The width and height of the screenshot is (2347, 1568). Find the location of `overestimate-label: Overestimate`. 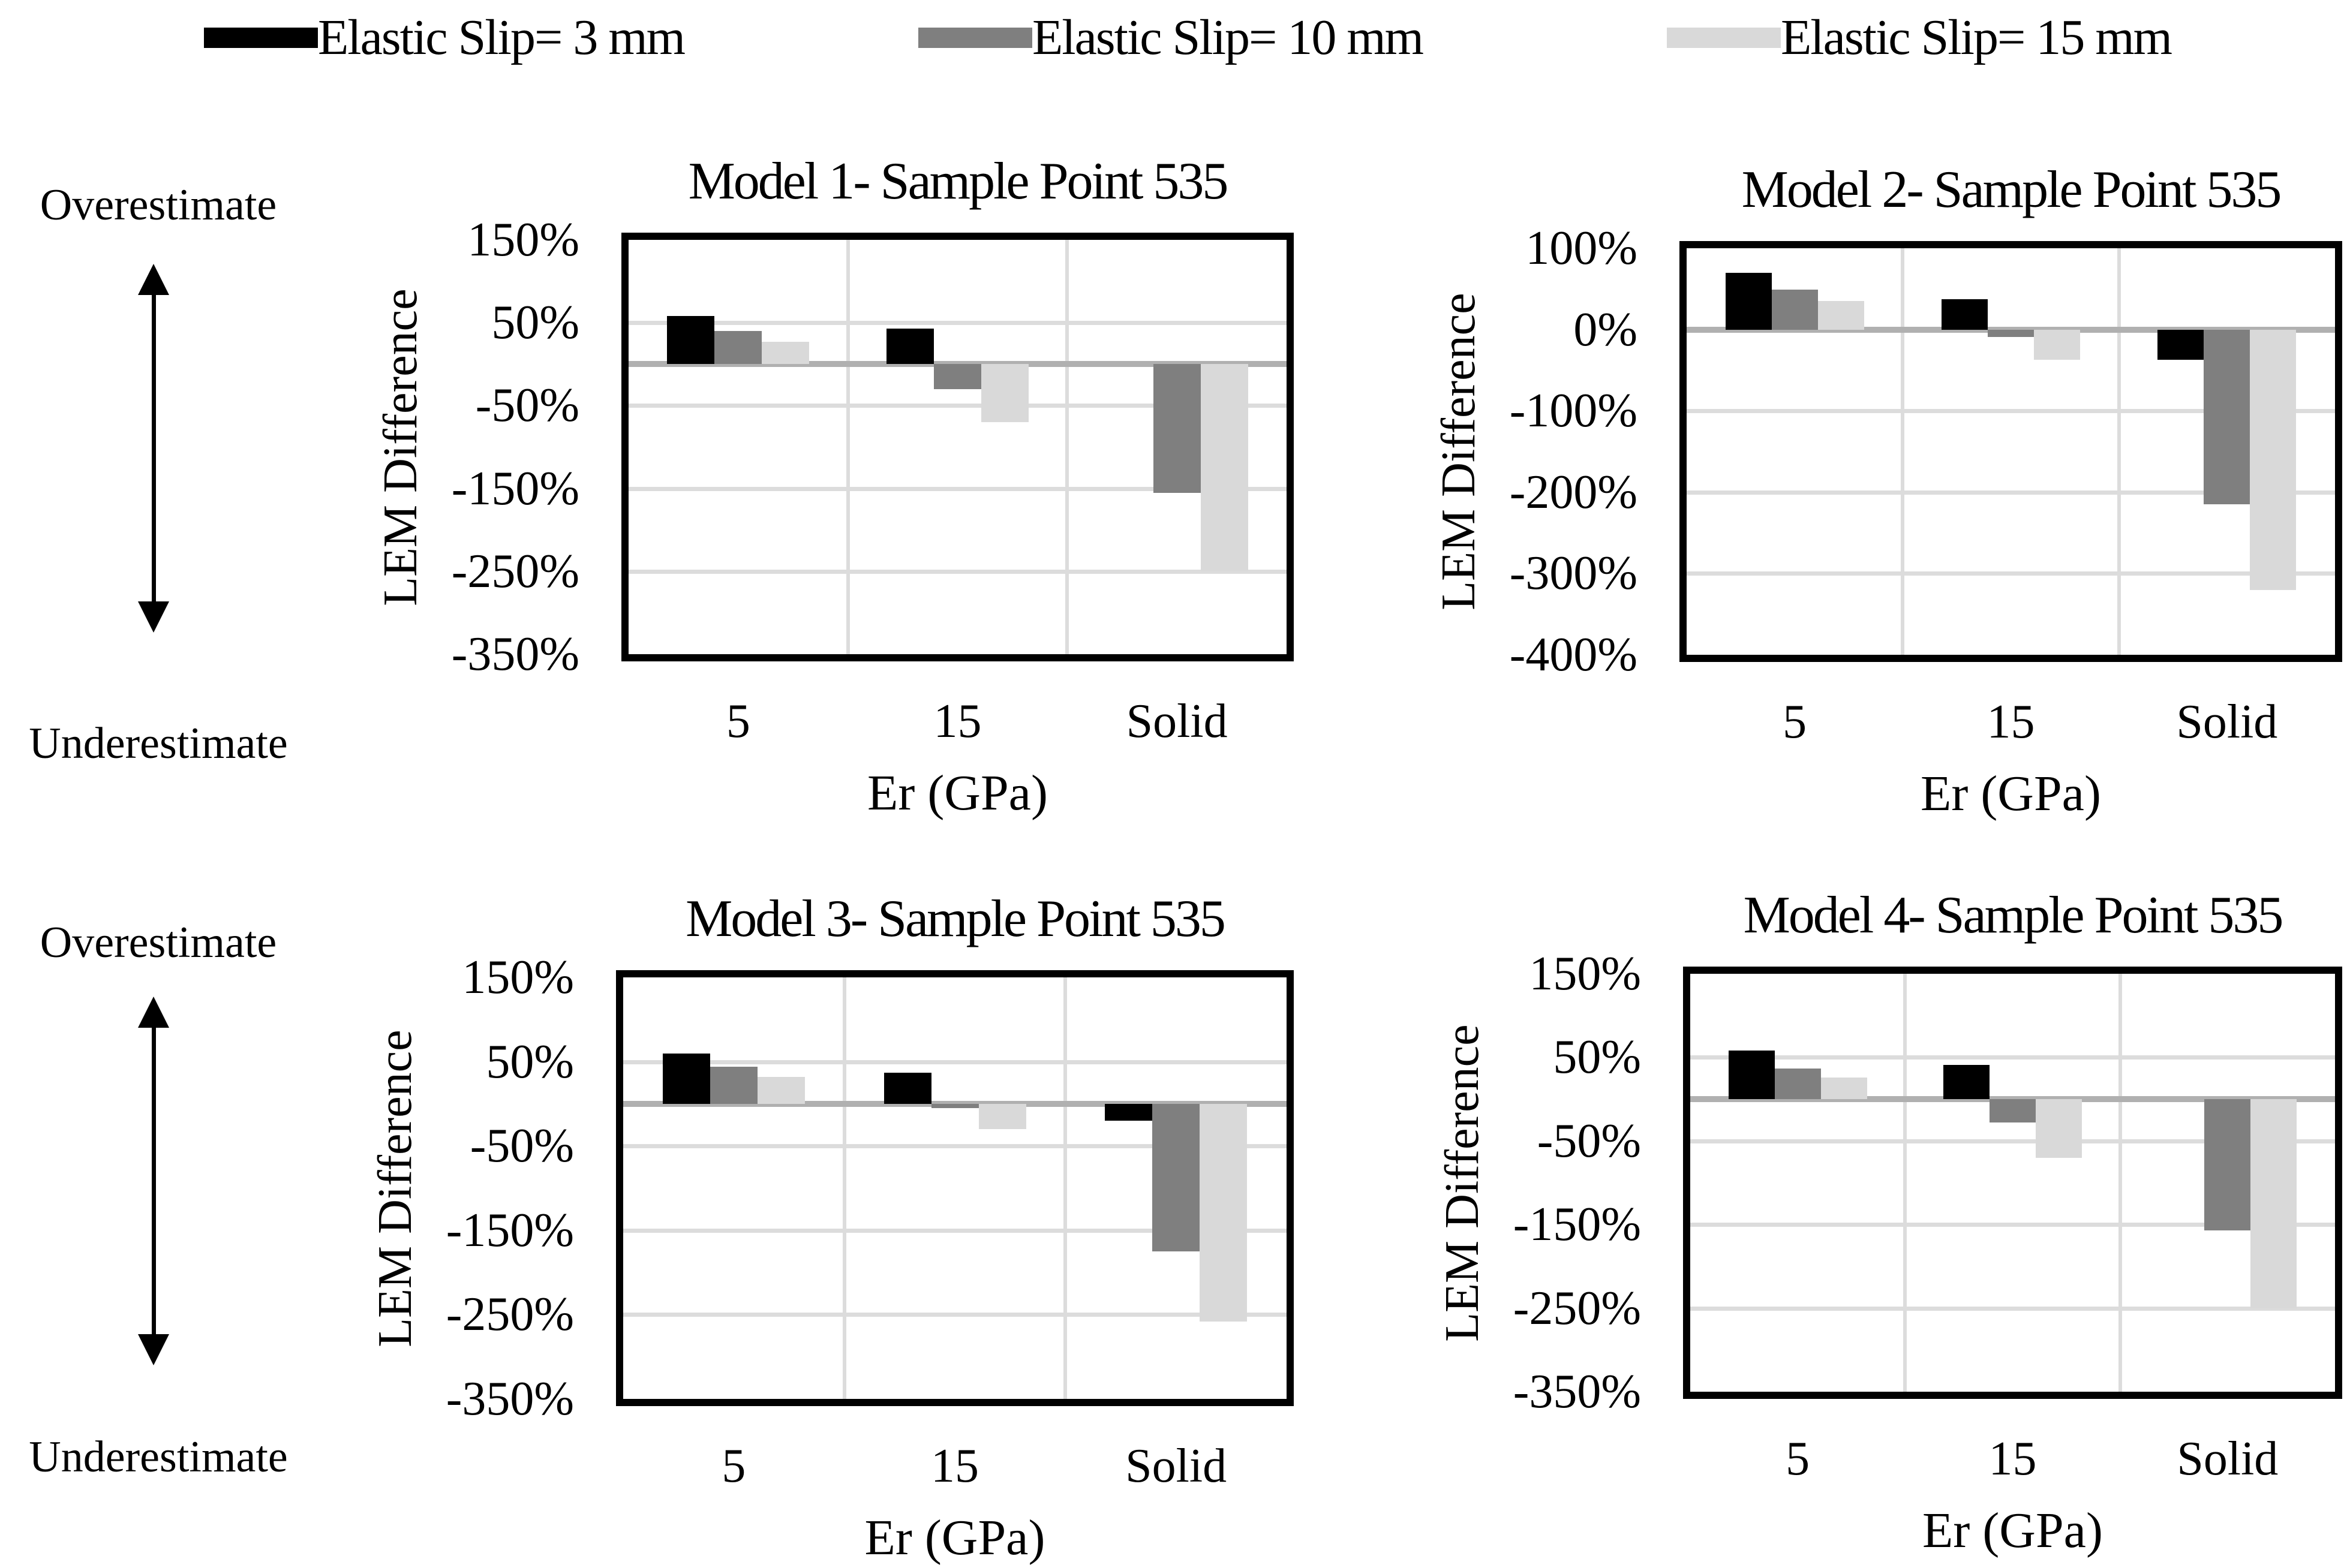

overestimate-label: Overestimate is located at coordinates (158, 942).